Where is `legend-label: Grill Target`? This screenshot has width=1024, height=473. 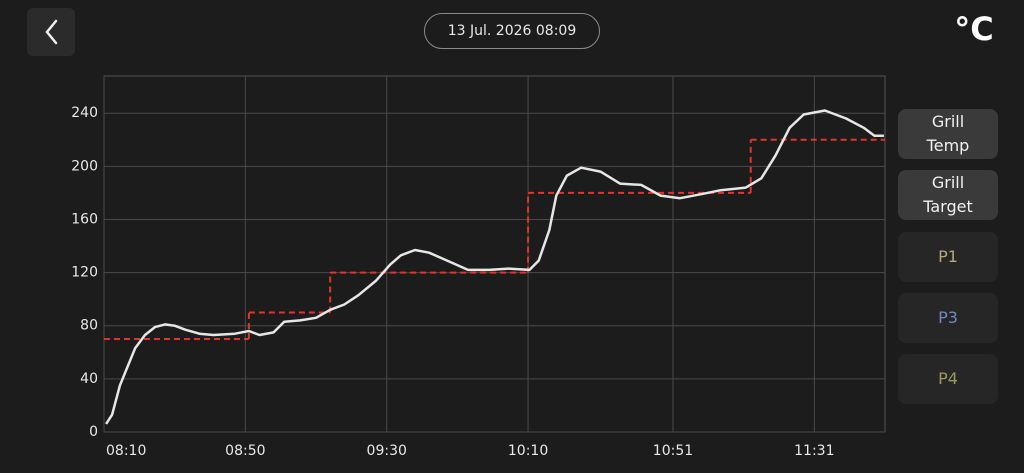
legend-label: Grill Target is located at coordinates (948, 194).